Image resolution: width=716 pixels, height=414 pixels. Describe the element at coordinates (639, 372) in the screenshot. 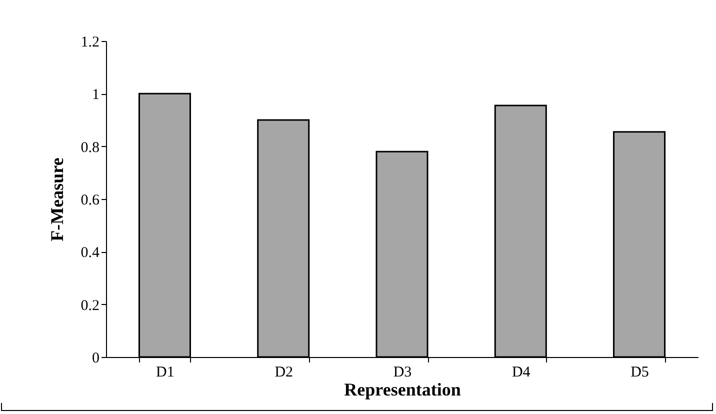

I see `x-tick-label: D5` at that location.